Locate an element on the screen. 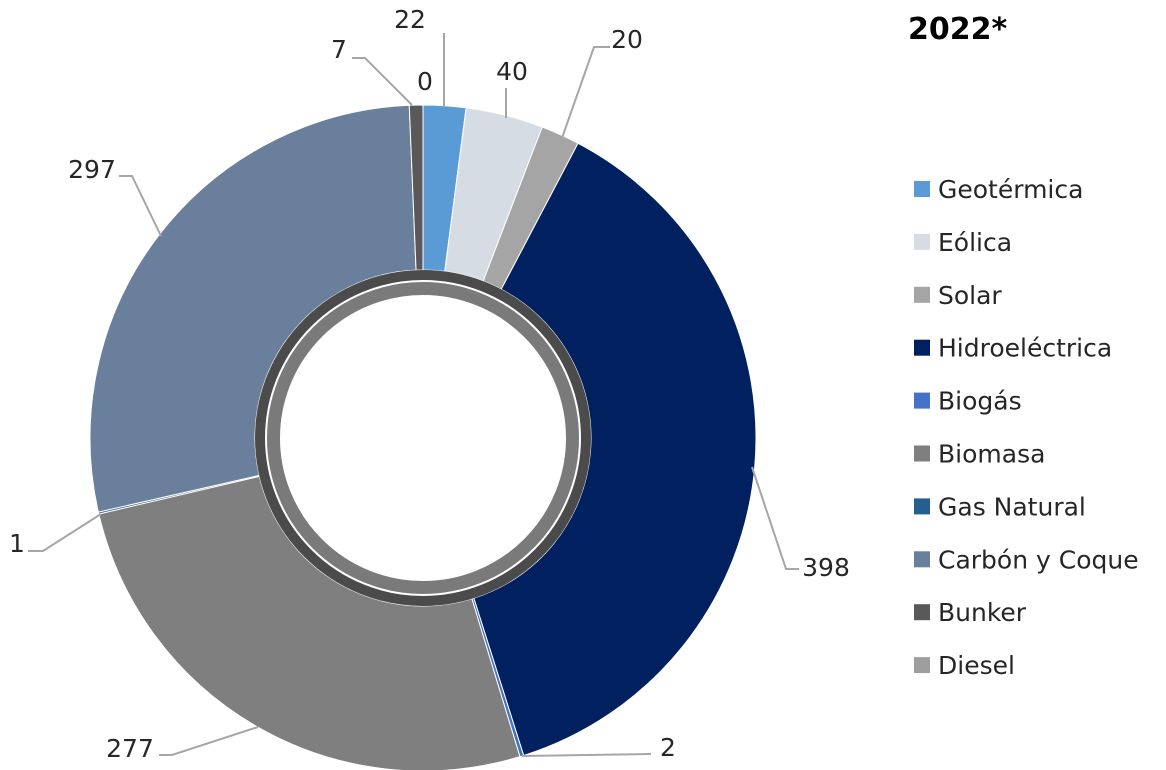  slice-carbon-y-coque is located at coordinates (253, 308).